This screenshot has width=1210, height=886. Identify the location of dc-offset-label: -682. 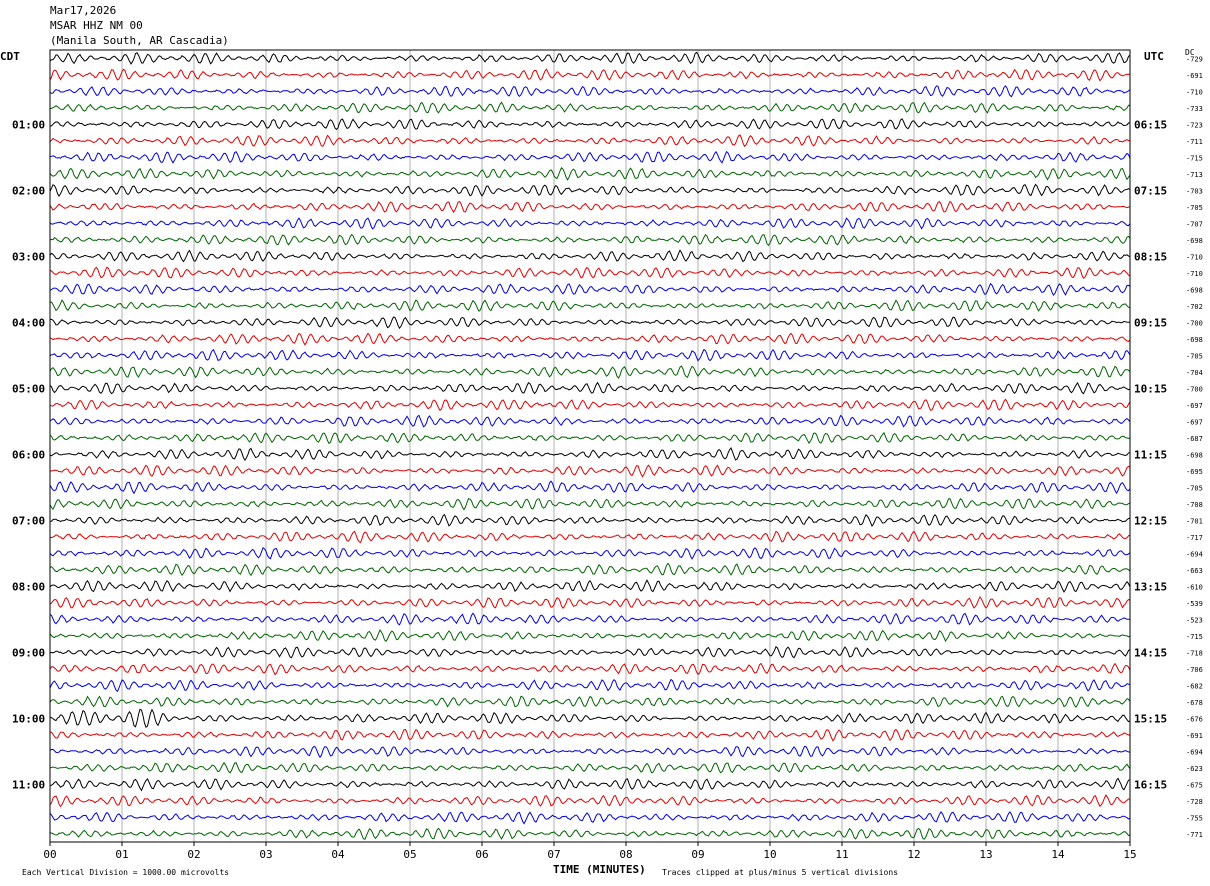
(1194, 686).